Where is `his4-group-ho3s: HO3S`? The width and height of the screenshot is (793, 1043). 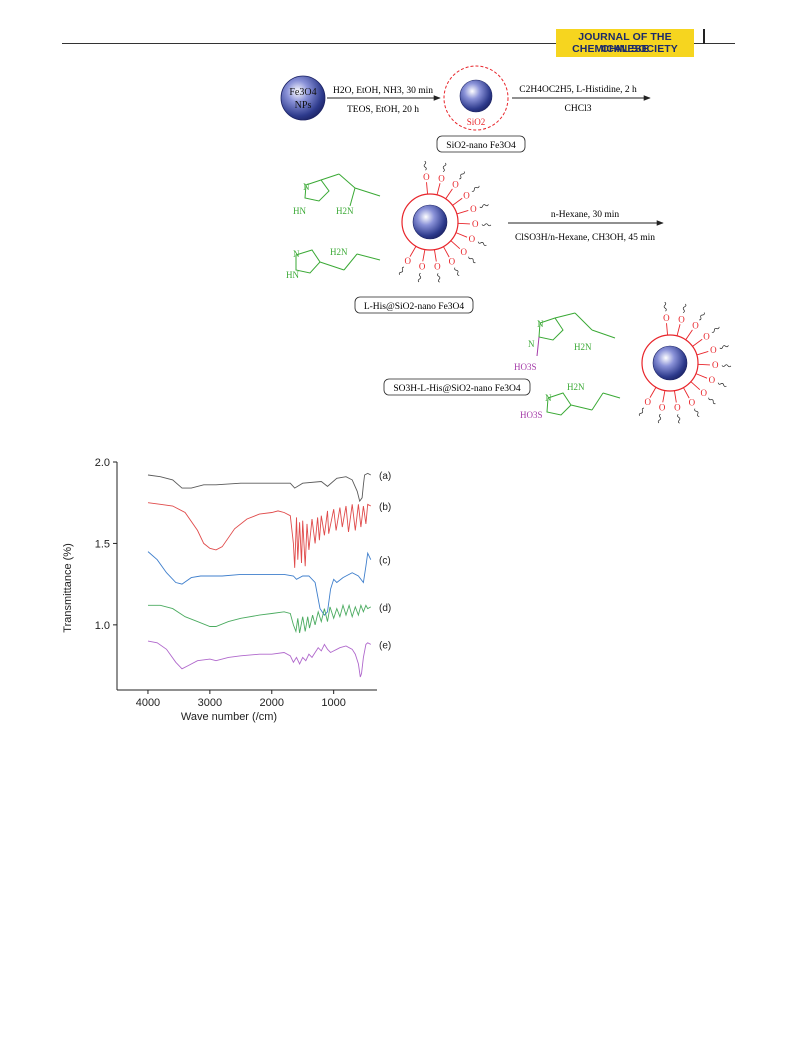
his4-group-ho3s: HO3S is located at coordinates (531, 415).